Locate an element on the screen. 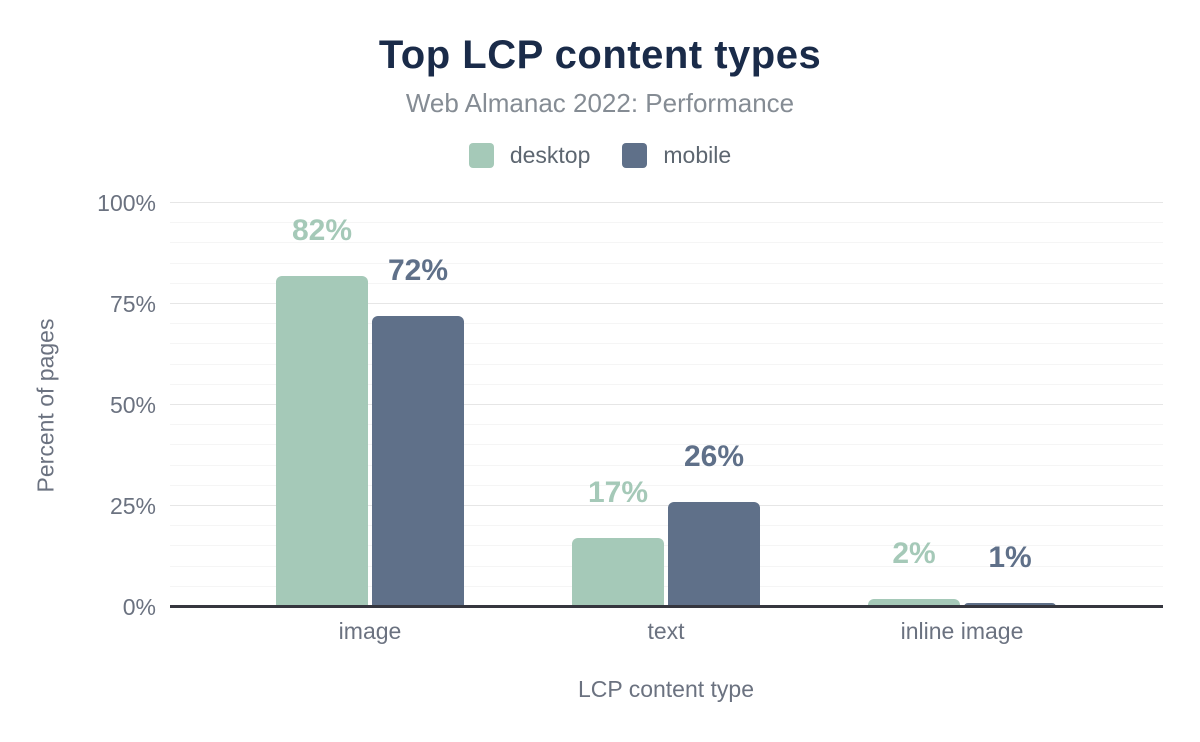 Image resolution: width=1200 pixels, height=742 pixels. x-category-image: image is located at coordinates (370, 631).